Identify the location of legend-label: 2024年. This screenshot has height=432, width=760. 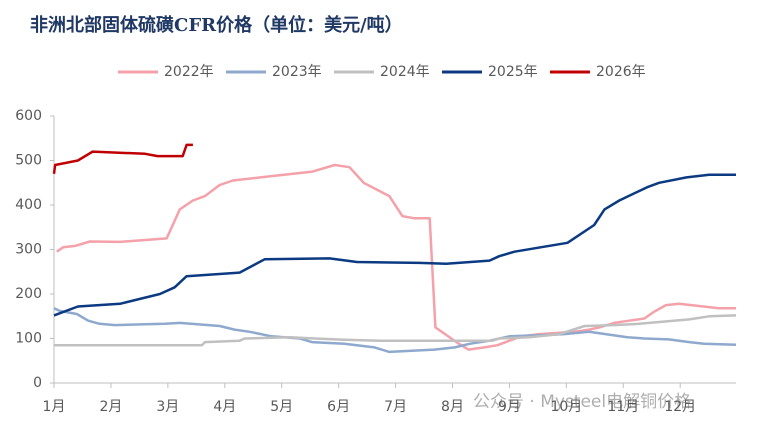
(405, 72).